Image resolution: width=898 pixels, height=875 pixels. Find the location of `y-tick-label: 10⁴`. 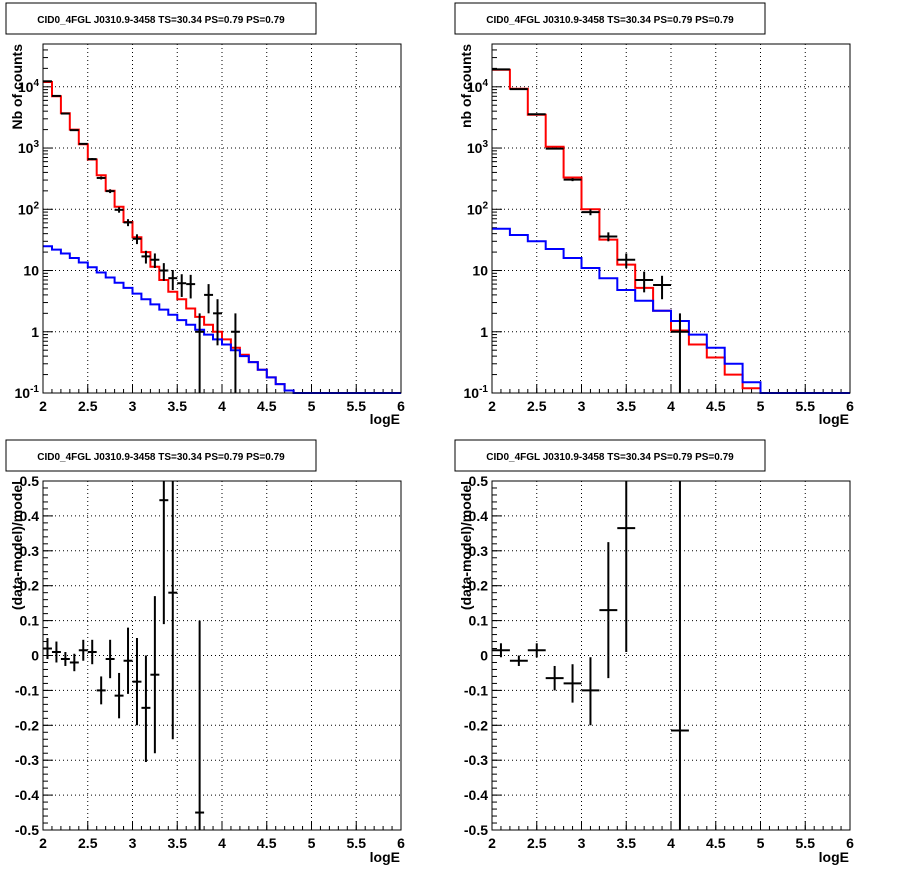

y-tick-label: 10⁴ is located at coordinates (29, 86).